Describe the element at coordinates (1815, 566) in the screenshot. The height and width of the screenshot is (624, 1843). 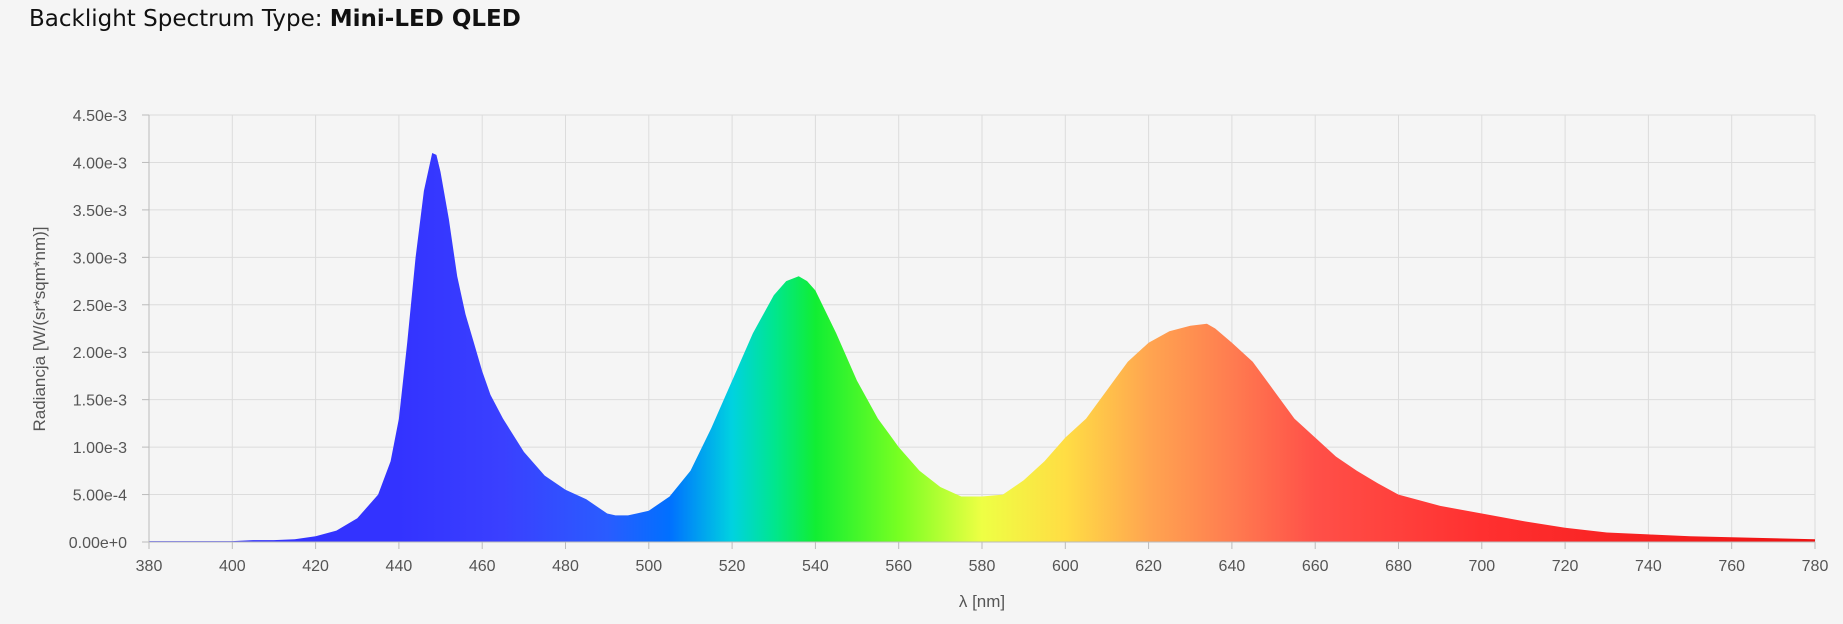
I see `x-tick-label: 780` at that location.